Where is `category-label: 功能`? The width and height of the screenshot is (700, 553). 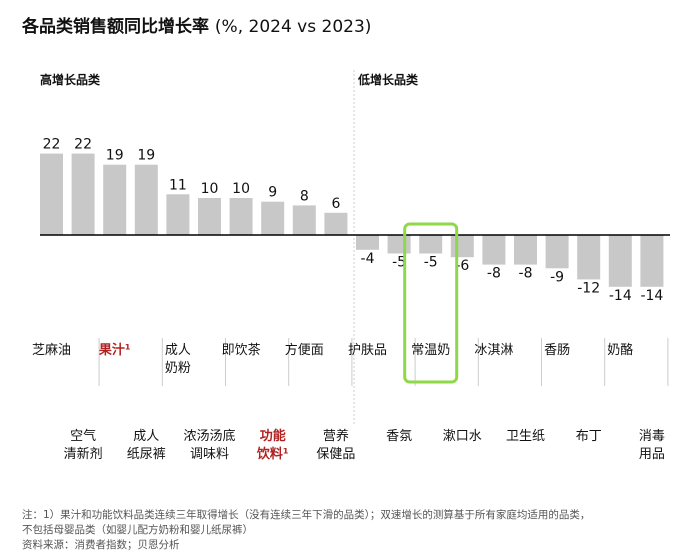
category-label: 功能 is located at coordinates (273, 436).